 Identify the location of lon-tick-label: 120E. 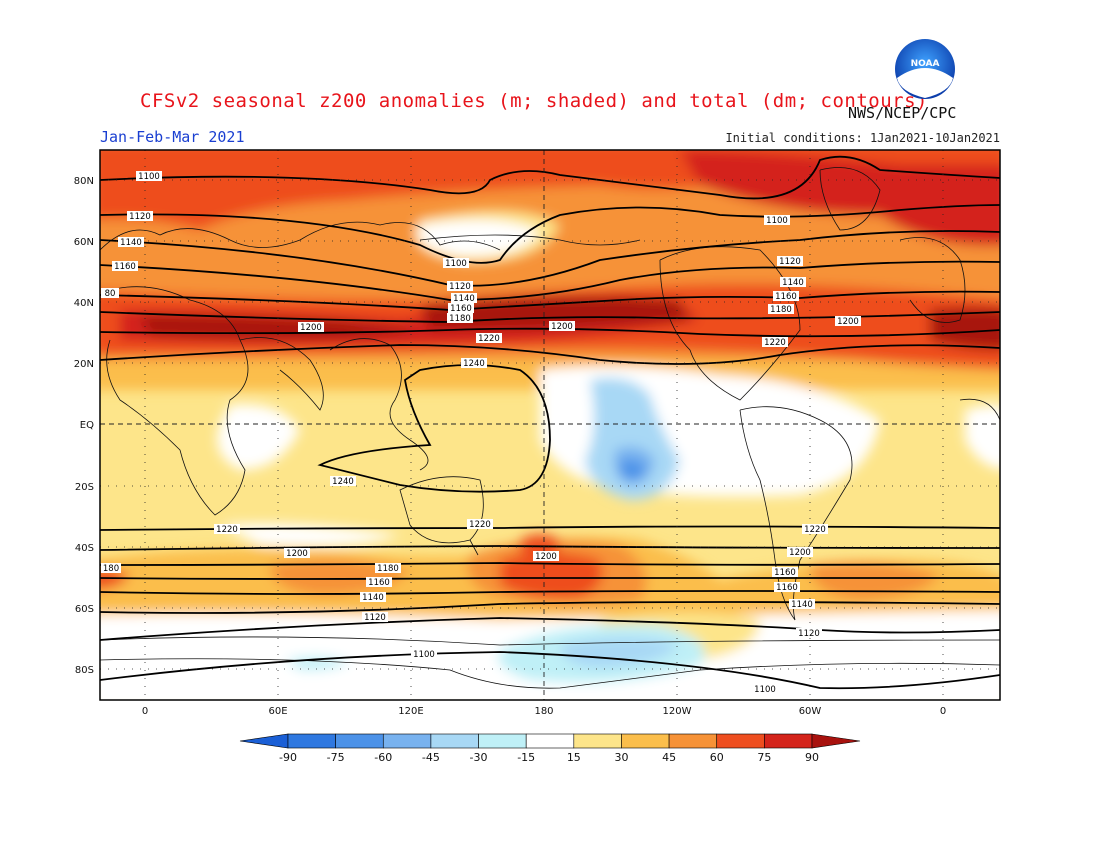
(410, 711).